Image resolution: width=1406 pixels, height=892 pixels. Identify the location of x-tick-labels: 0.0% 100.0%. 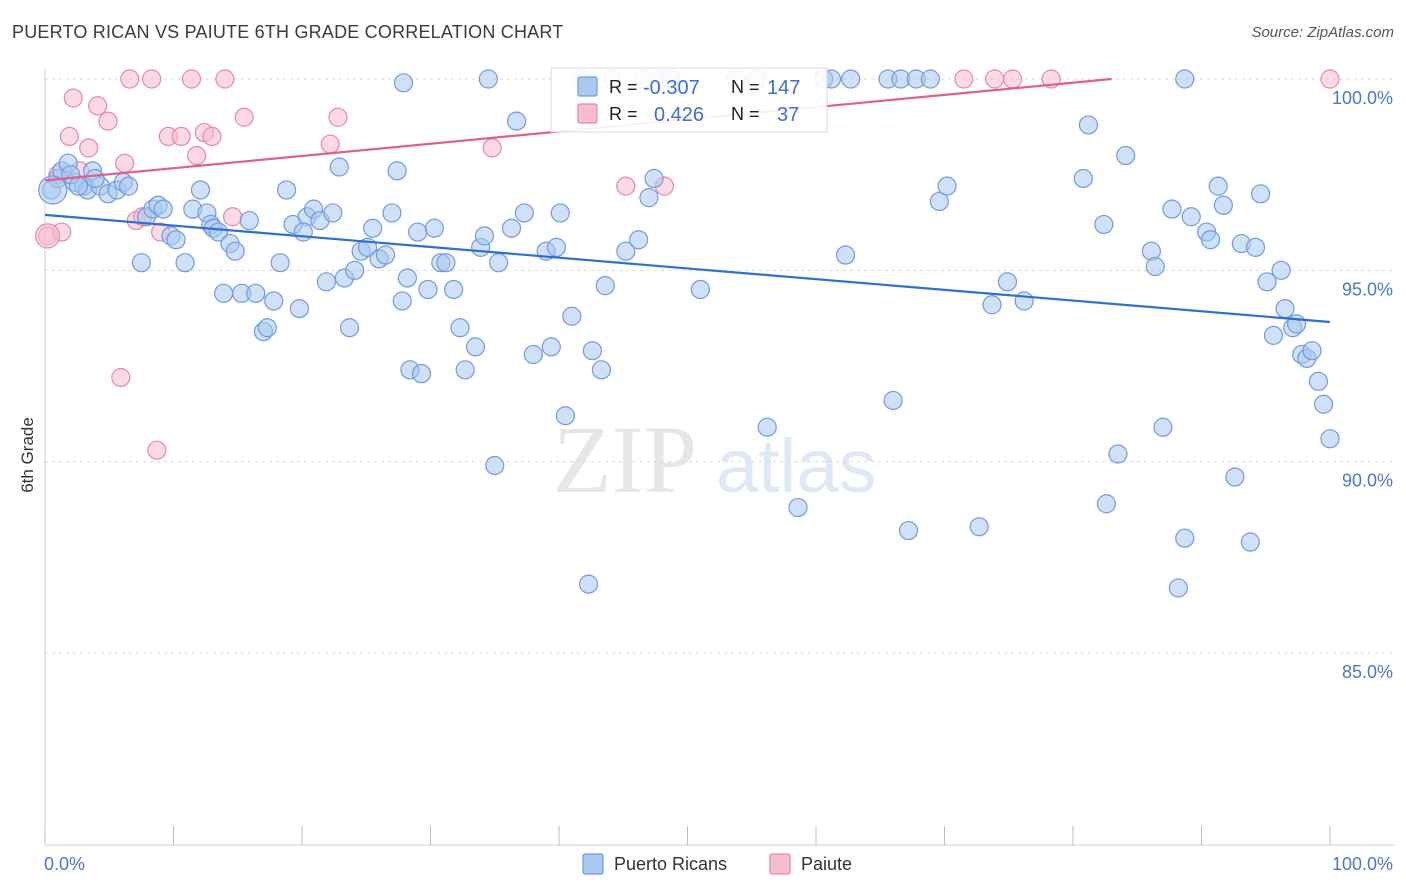
(718, 864).